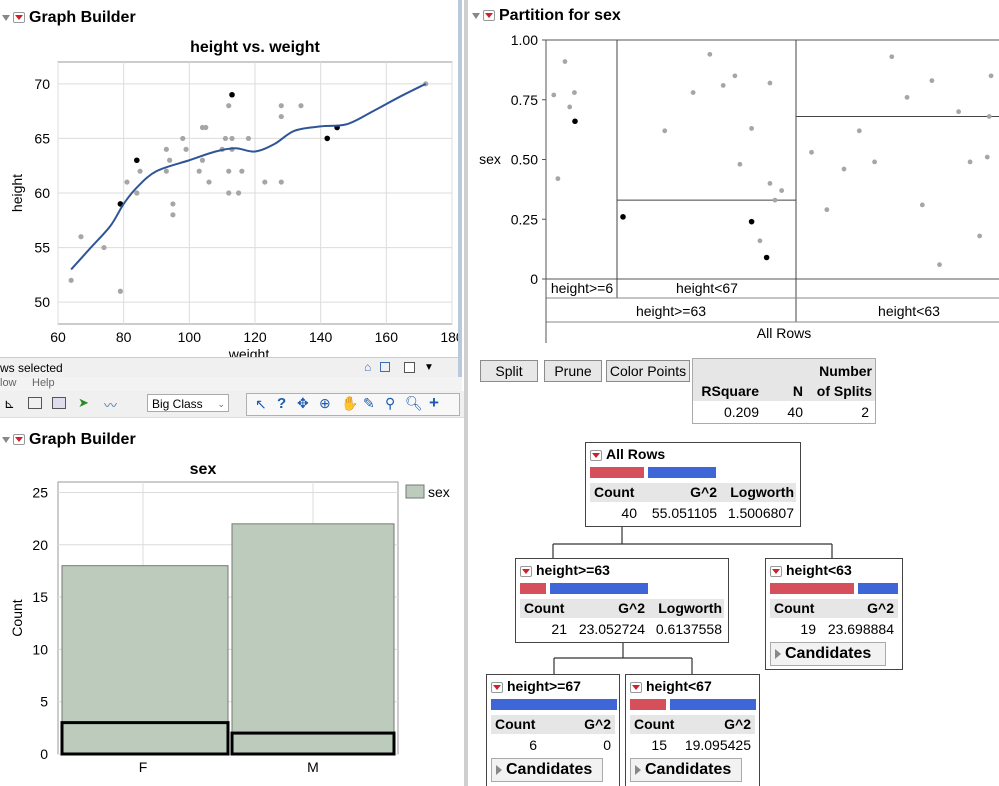 This screenshot has width=999, height=786. What do you see at coordinates (409, 367) in the screenshot?
I see `checkbox-icon` at bounding box center [409, 367].